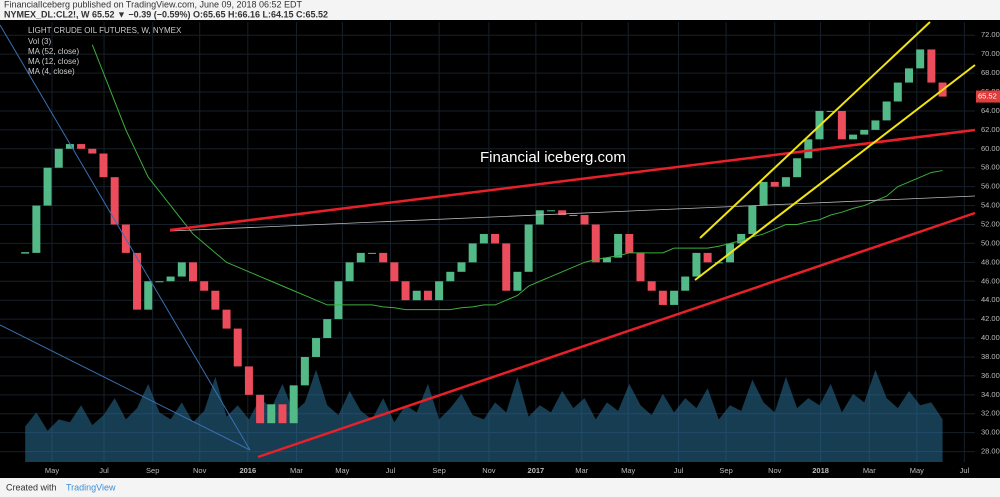  I want to click on chart-title: LIGHT CRUDE OIL FUTURES, W, NYMEX, so click(105, 30).